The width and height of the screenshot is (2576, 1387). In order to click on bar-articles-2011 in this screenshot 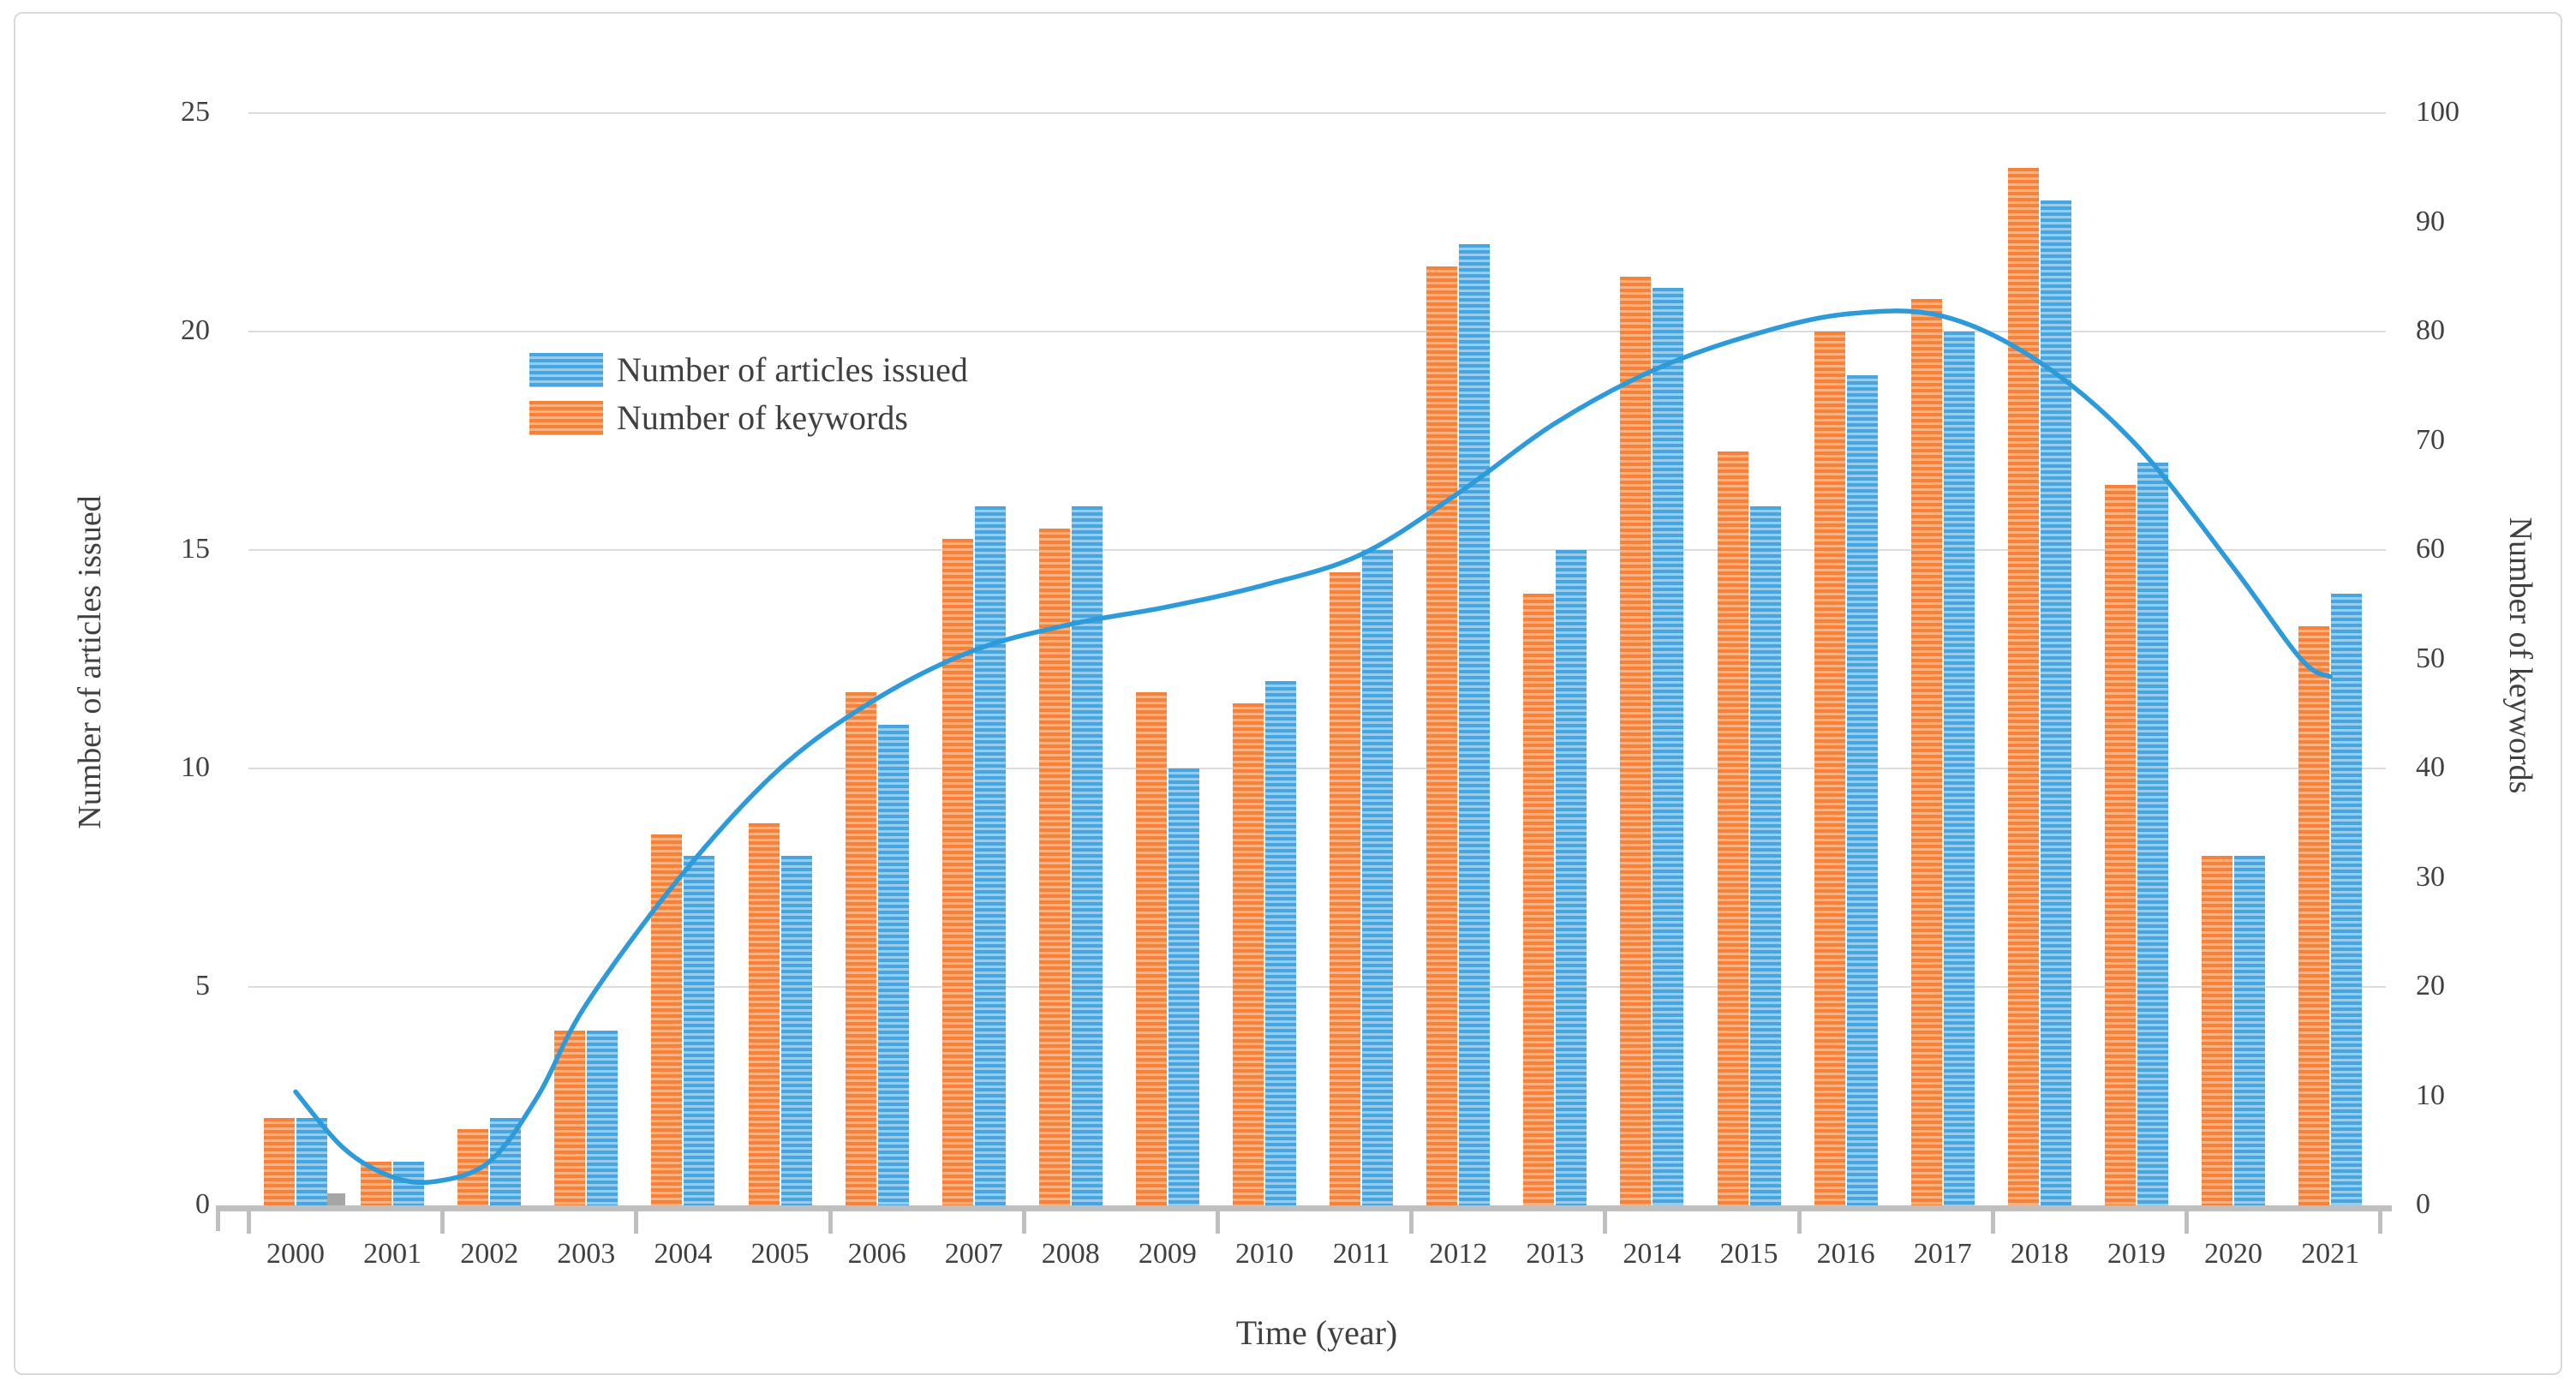, I will do `click(1378, 877)`.